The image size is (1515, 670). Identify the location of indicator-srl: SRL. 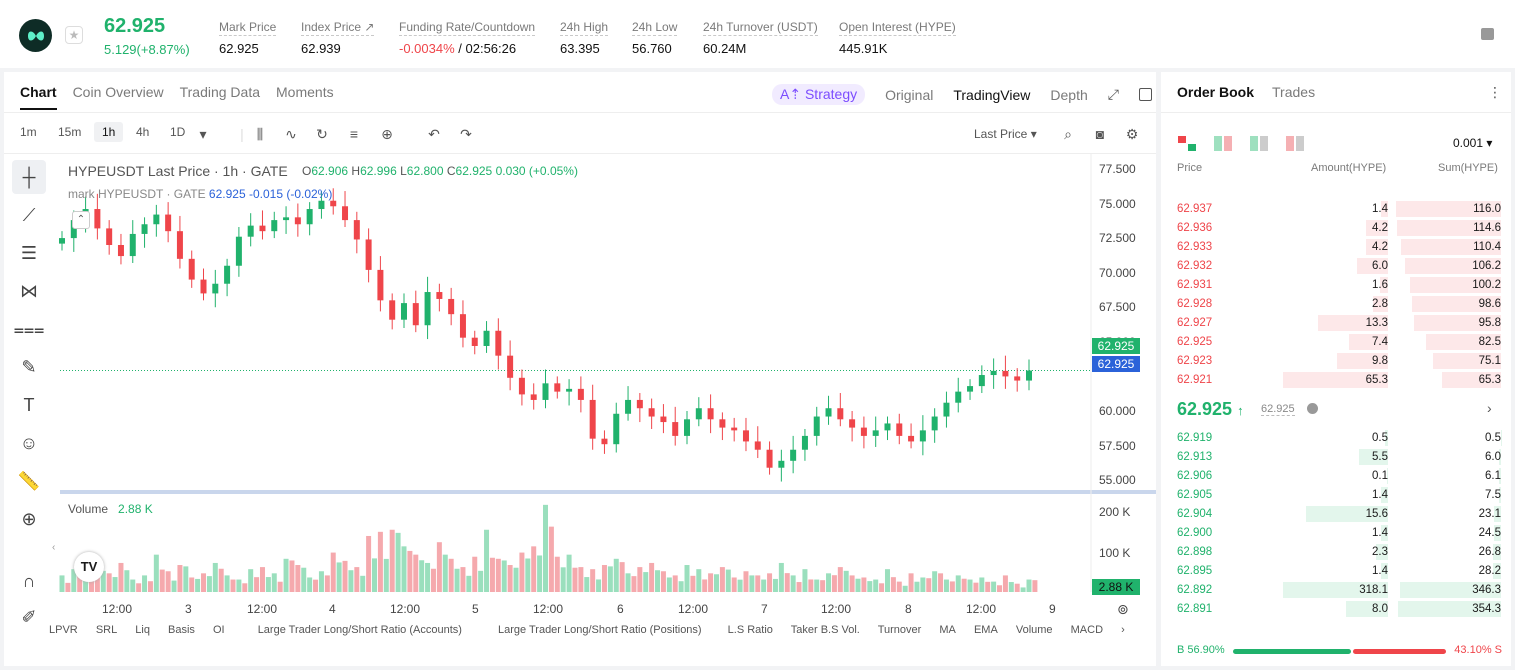
(106, 630).